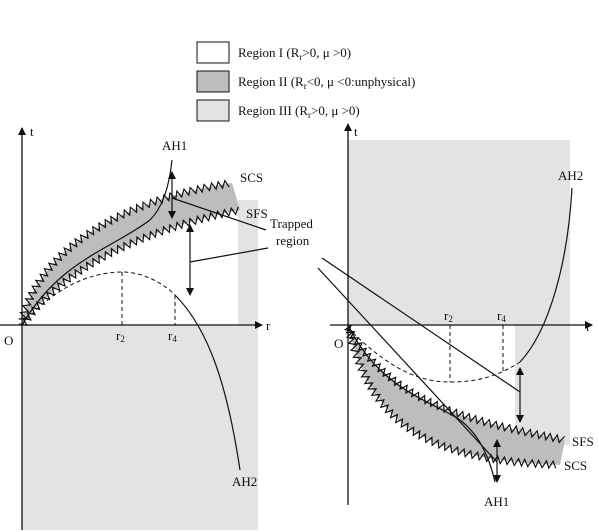 The height and width of the screenshot is (532, 599). I want to click on legend-label: Region III (Rr>0, μ >0), so click(299, 111).